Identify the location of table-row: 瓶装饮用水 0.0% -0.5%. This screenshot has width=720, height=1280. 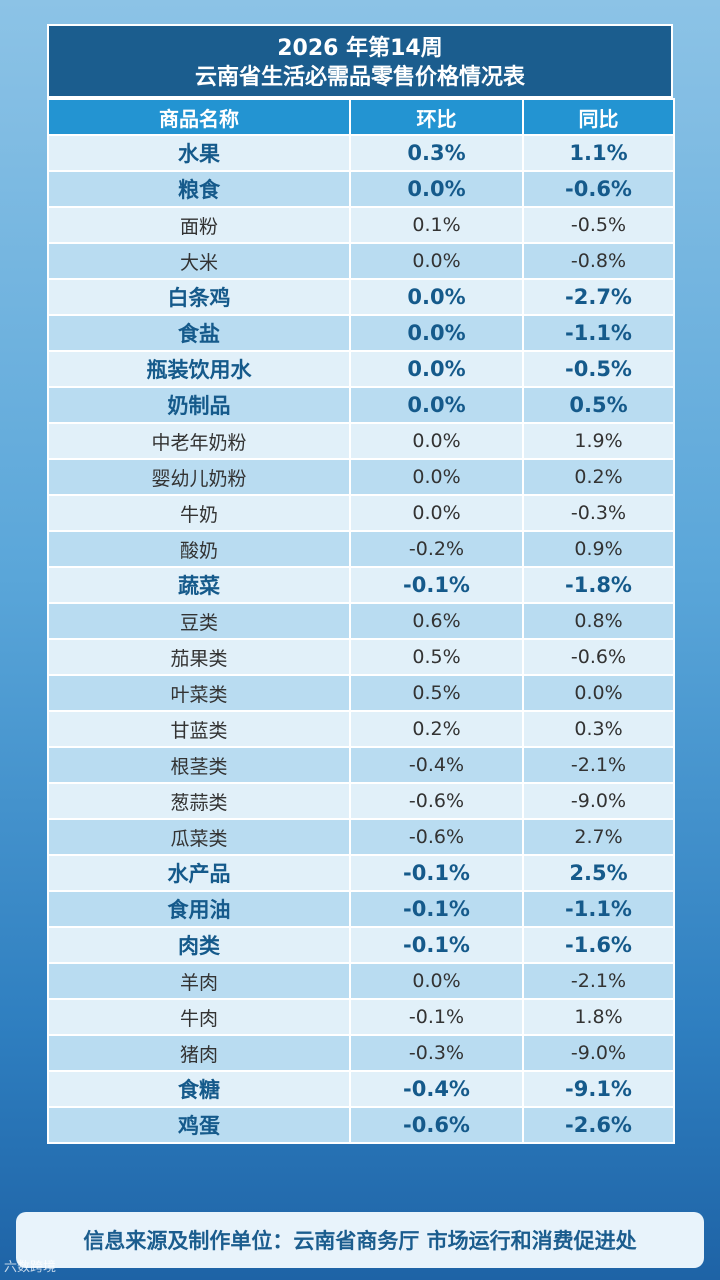
(361, 369).